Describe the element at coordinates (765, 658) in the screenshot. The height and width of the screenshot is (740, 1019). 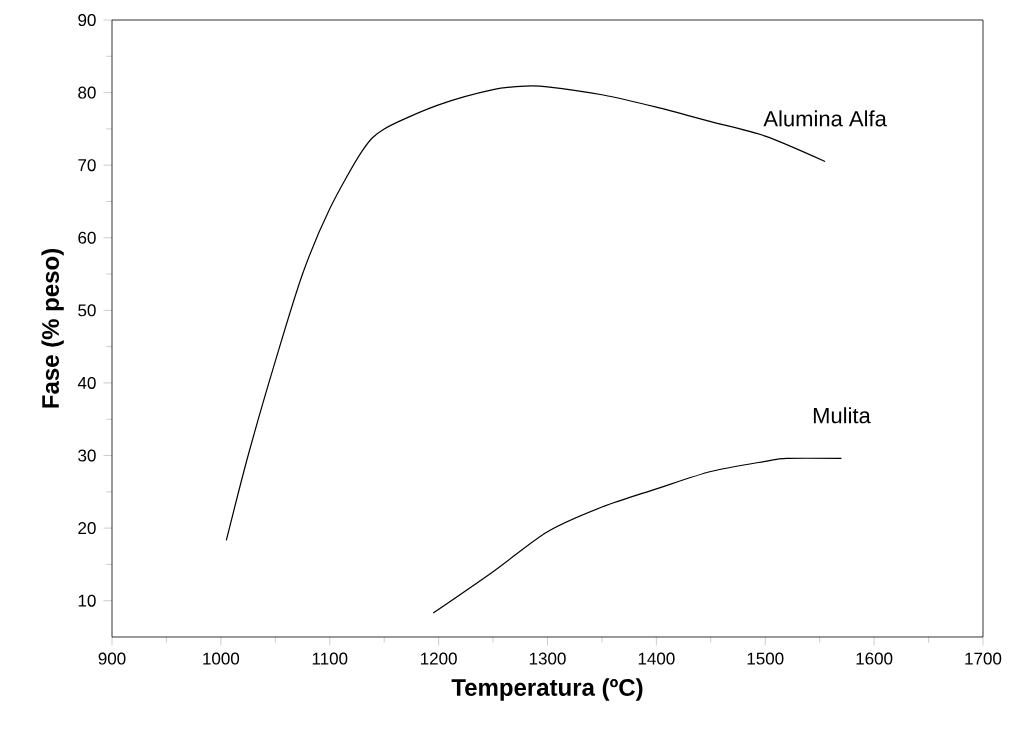
I see `x-tick-label: 1500` at that location.